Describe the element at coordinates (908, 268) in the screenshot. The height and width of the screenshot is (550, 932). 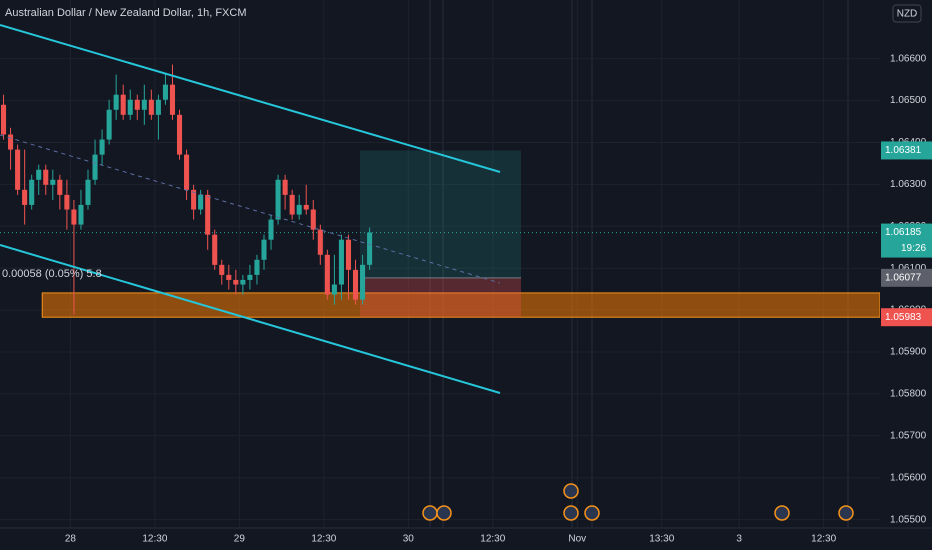
I see `y-tick-label: 1.06100` at that location.